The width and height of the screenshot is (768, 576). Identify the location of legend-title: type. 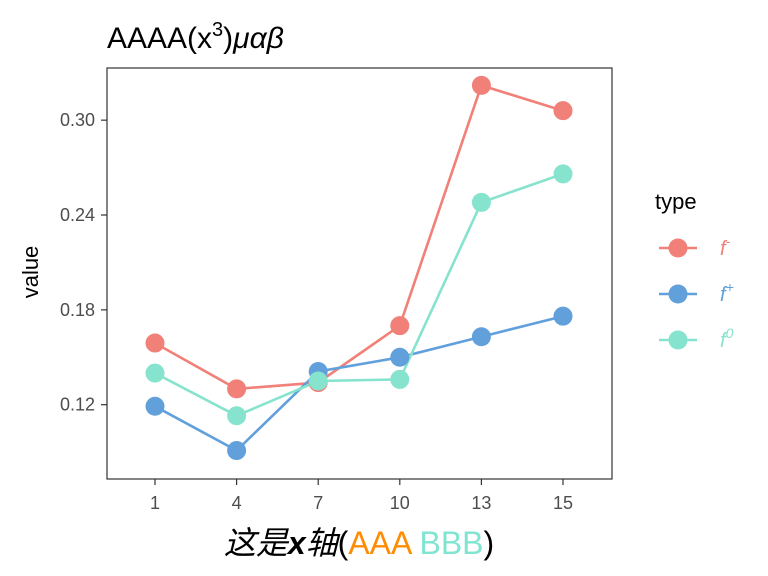
(676, 201).